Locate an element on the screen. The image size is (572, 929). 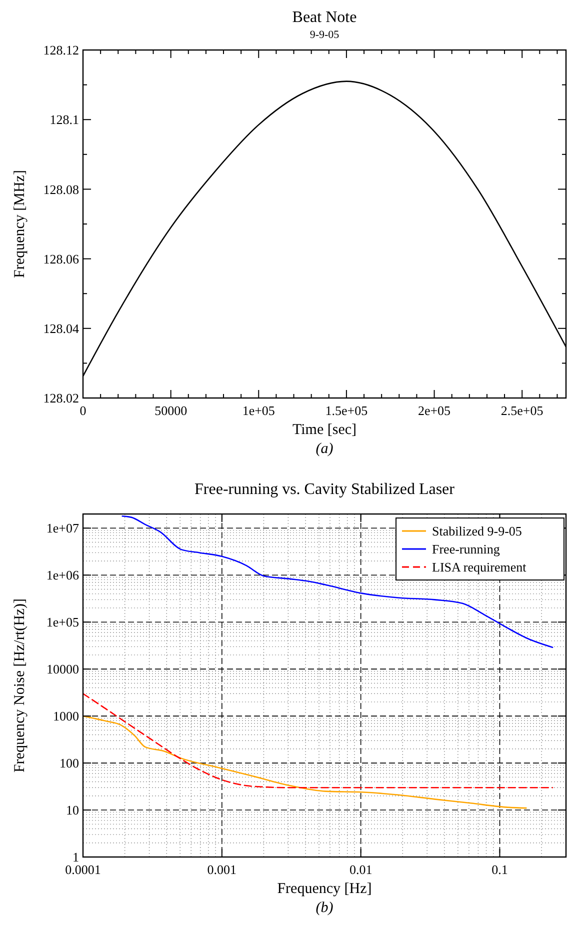
text: (a) is located at coordinates (325, 449).